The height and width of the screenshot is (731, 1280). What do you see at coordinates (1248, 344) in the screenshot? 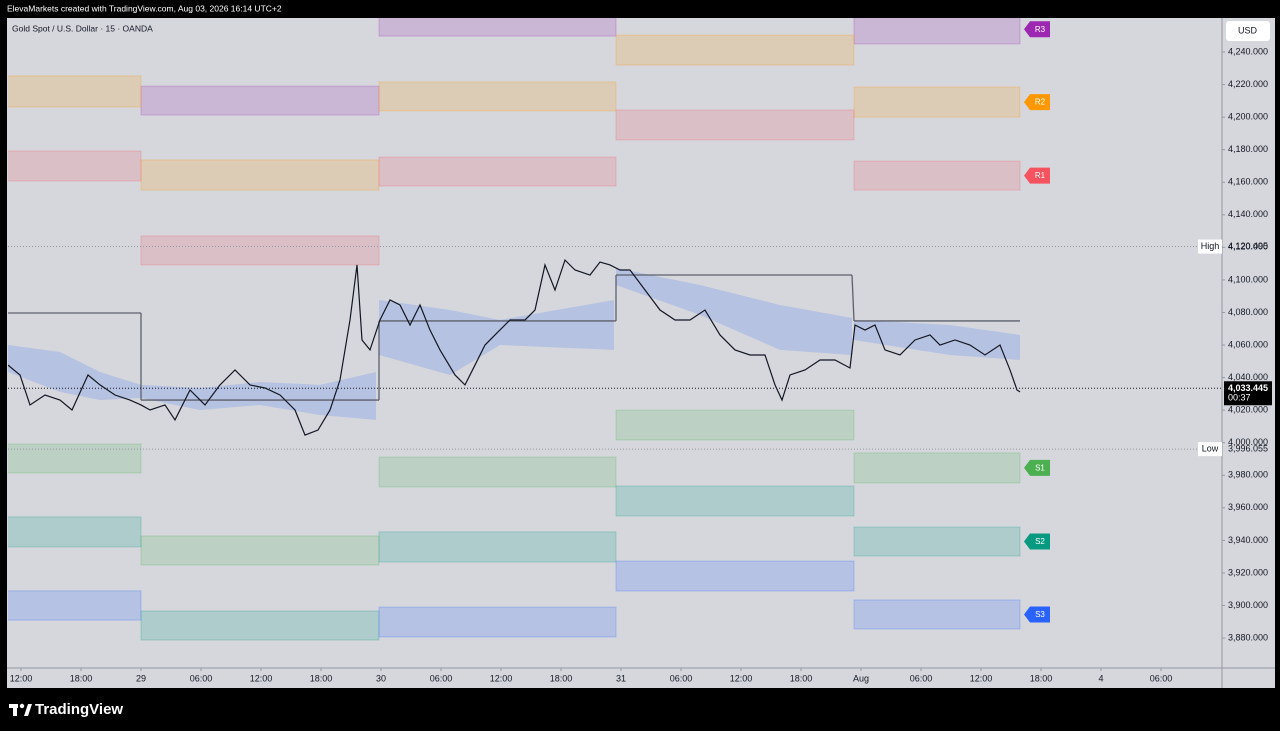
I see `y-tick-label: 4,060.000` at bounding box center [1248, 344].